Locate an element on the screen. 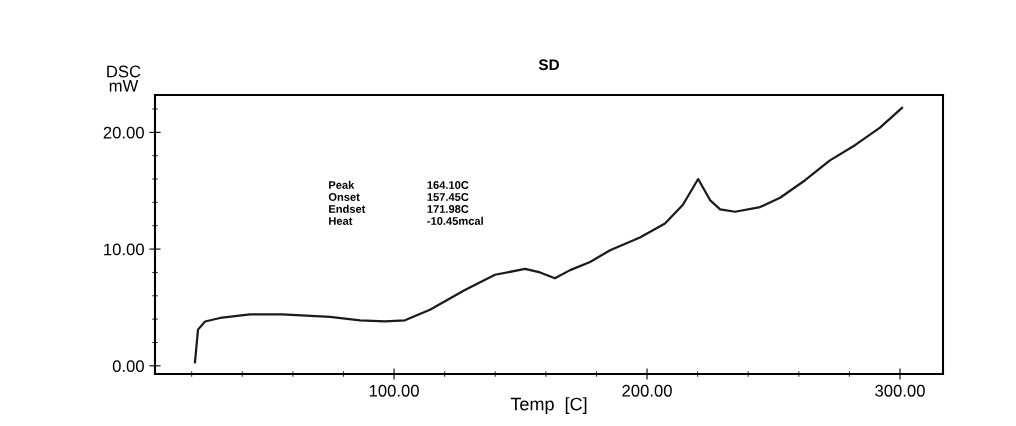  annotation: Endset is located at coordinates (347, 208).